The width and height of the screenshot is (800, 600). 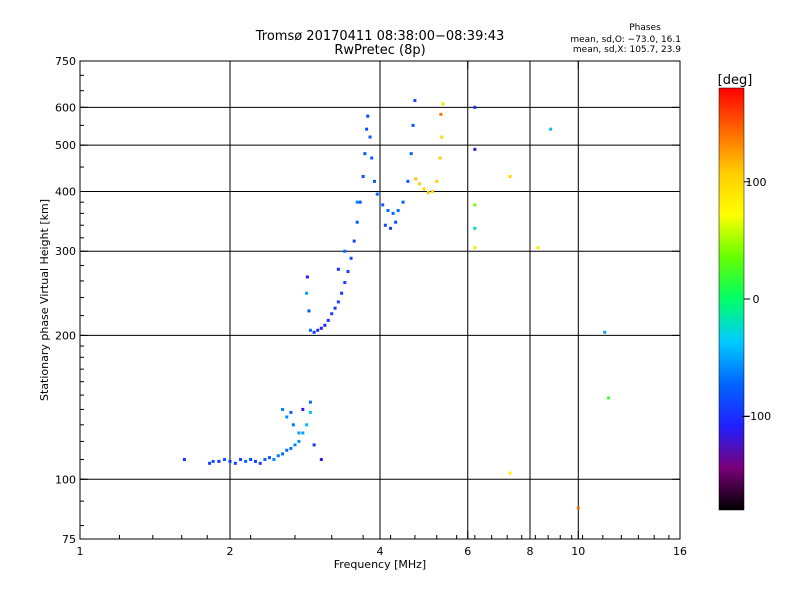 I want to click on colorbar-label: [deg], so click(x=735, y=80).